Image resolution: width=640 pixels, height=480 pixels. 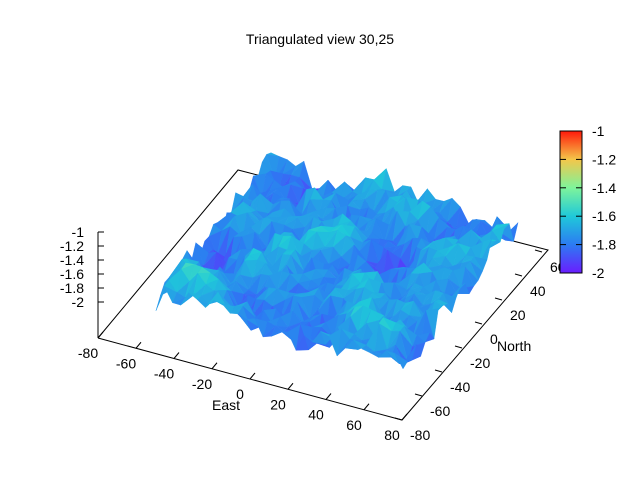 What do you see at coordinates (588, 159) in the screenshot?
I see `colorbar-tick: -1.2` at bounding box center [588, 159].